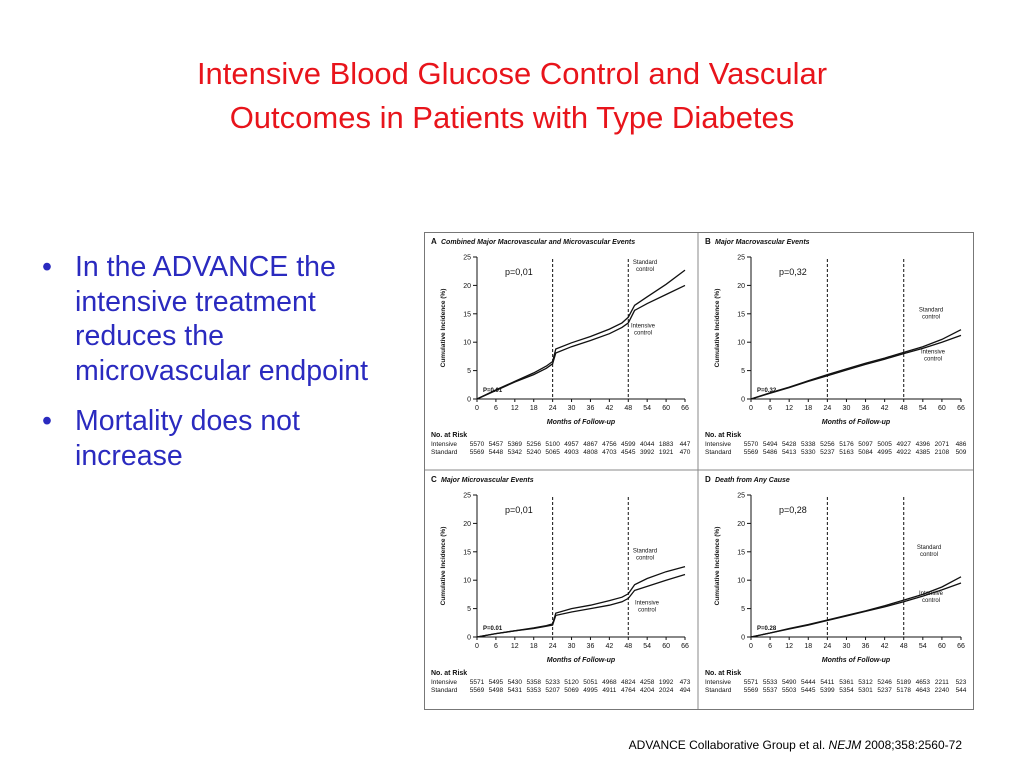  I want to click on at-risk-value: 5431, so click(515, 690).